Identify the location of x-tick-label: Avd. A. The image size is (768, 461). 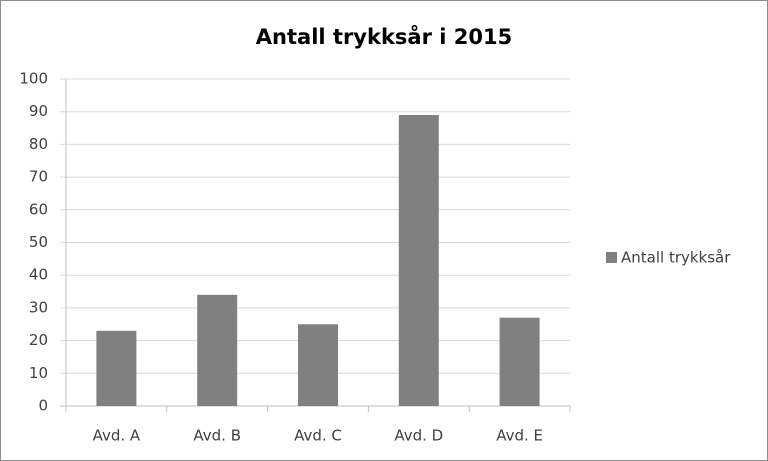
(117, 436).